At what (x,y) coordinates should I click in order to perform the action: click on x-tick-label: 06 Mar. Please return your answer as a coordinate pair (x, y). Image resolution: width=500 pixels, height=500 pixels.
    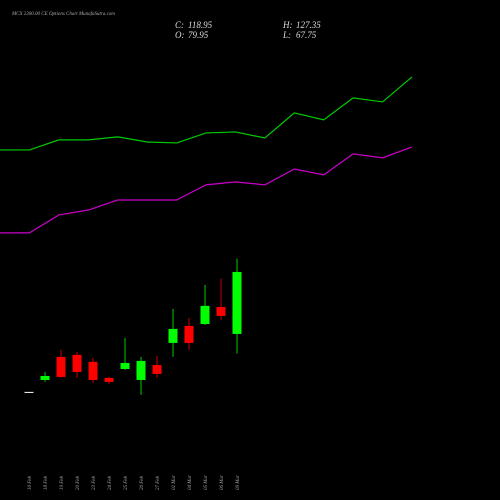
    Looking at the image, I should click on (222, 482).